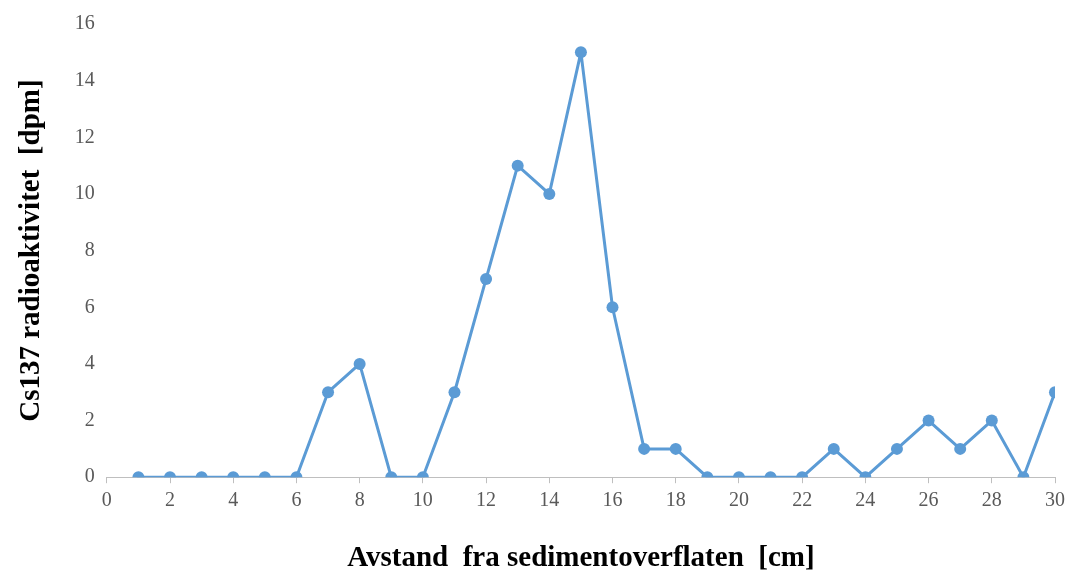  I want to click on x-tick-label: 22, so click(802, 499).